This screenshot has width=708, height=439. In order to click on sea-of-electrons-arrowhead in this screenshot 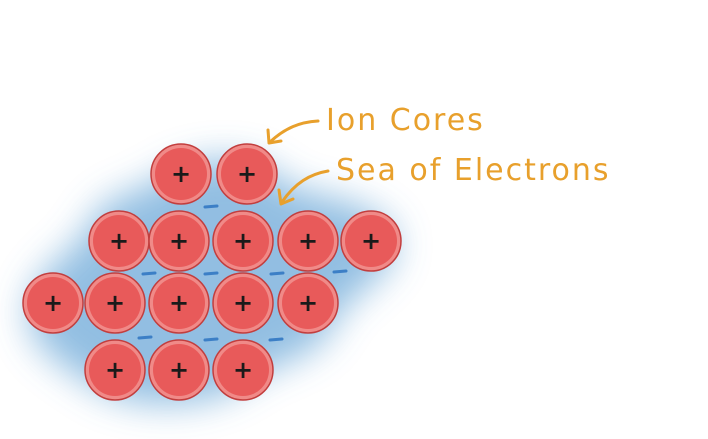, I will do `click(286, 197)`.